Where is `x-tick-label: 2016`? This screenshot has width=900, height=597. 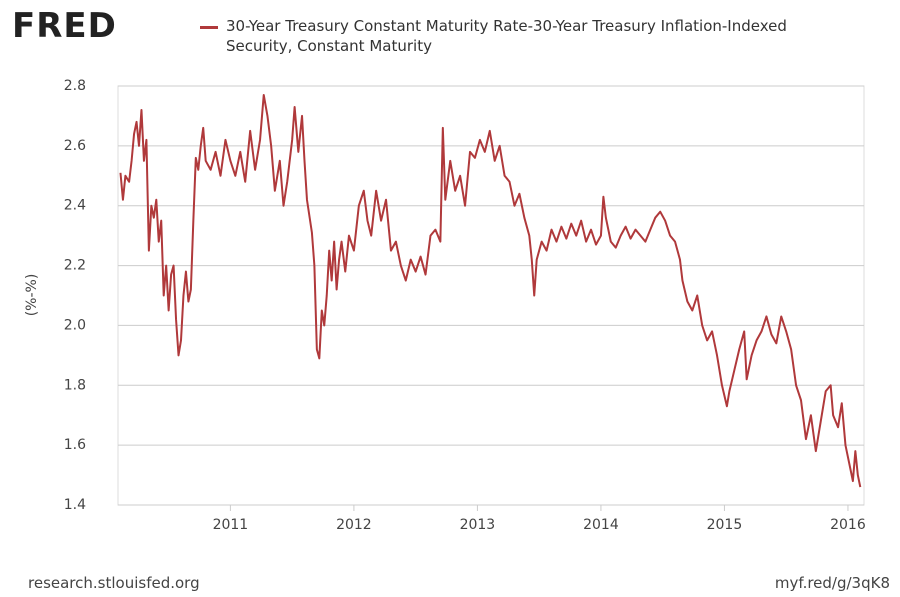
x-tick-label: 2016 is located at coordinates (848, 525).